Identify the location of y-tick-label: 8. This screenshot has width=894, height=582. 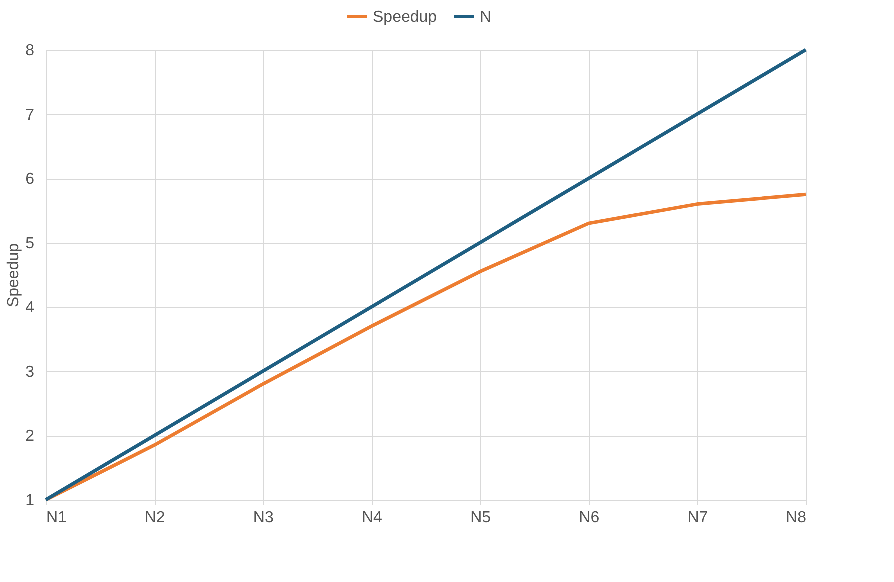
(30, 51).